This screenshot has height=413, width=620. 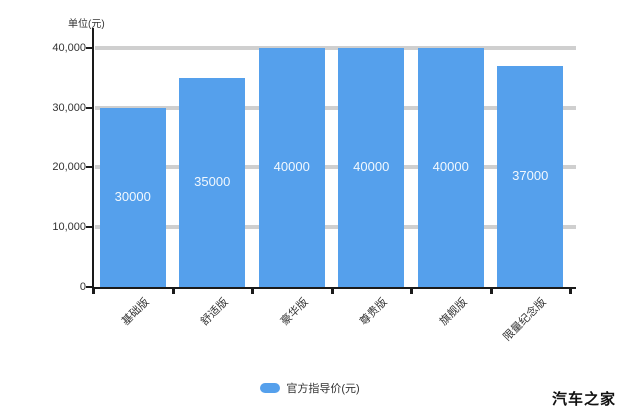 I want to click on x-axis-label: 舒适版, so click(x=215, y=312).